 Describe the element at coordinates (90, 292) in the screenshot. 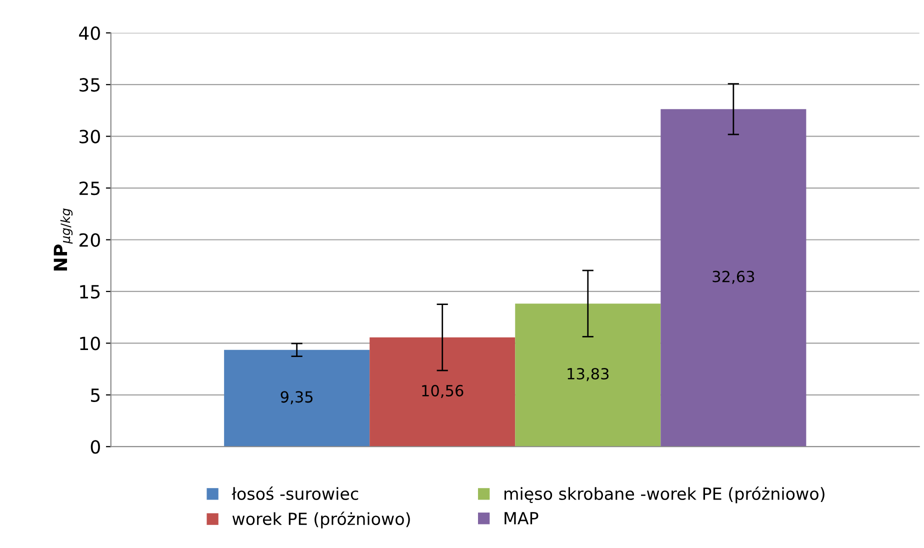

I see `y-tick-label: 15` at that location.